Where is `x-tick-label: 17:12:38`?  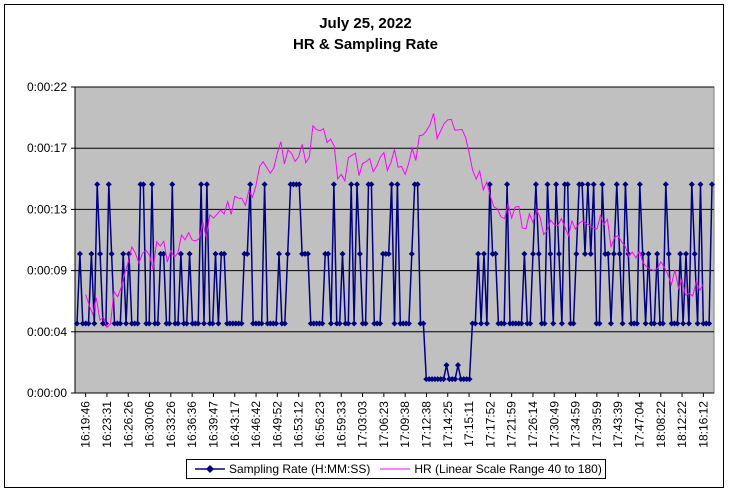
x-tick-label: 17:12:38 is located at coordinates (426, 424).